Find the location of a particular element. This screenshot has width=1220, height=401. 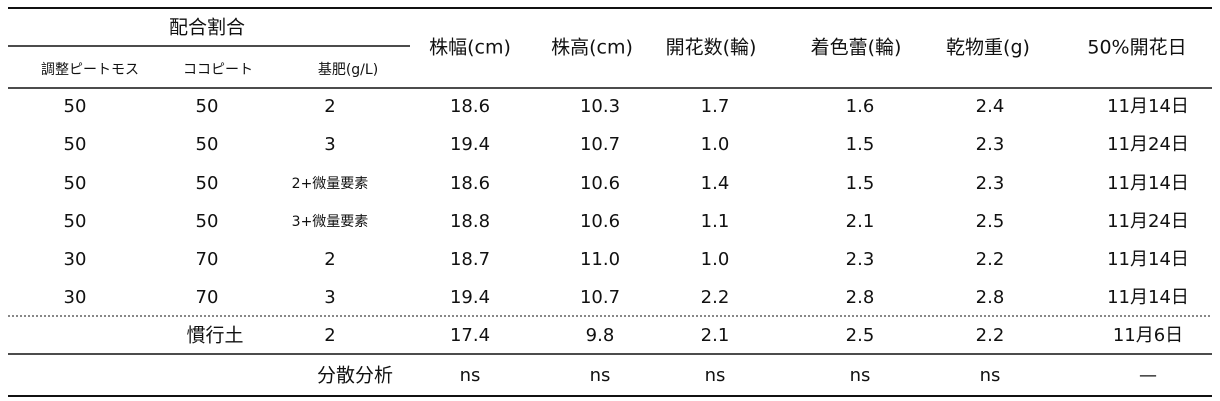

control-label: 慣行土 is located at coordinates (214, 336).